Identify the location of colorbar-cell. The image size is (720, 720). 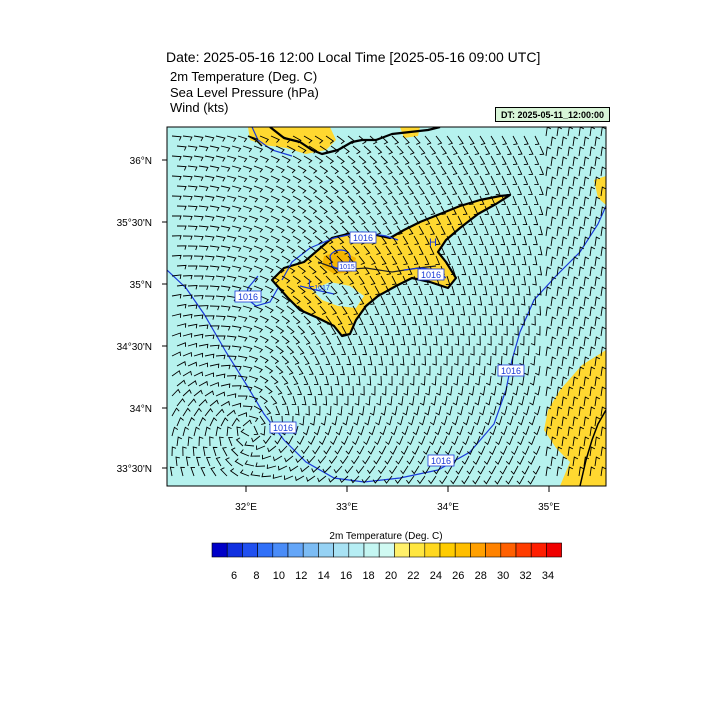
(523, 550).